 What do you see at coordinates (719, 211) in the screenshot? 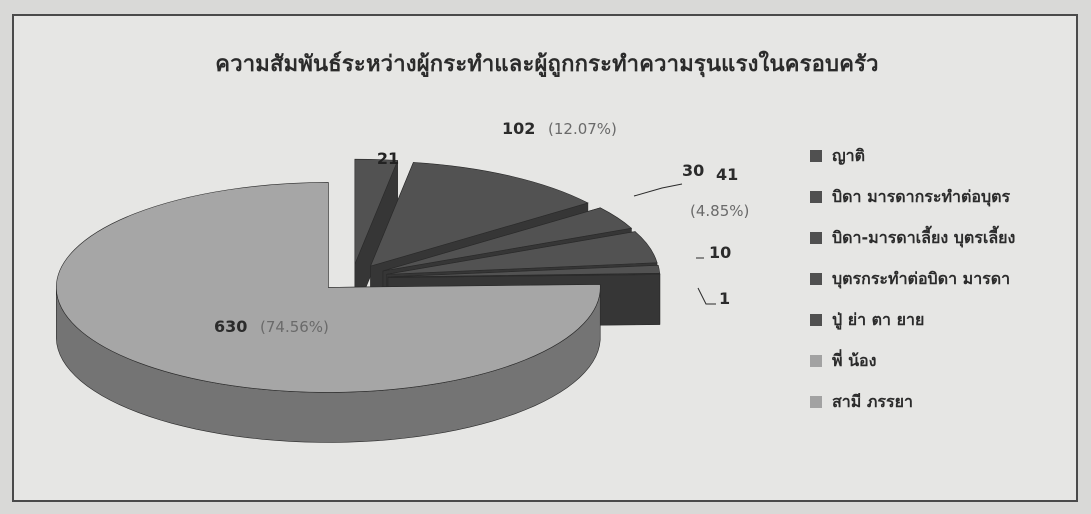
I see `data-label-percent: (4.85%)` at bounding box center [719, 211].